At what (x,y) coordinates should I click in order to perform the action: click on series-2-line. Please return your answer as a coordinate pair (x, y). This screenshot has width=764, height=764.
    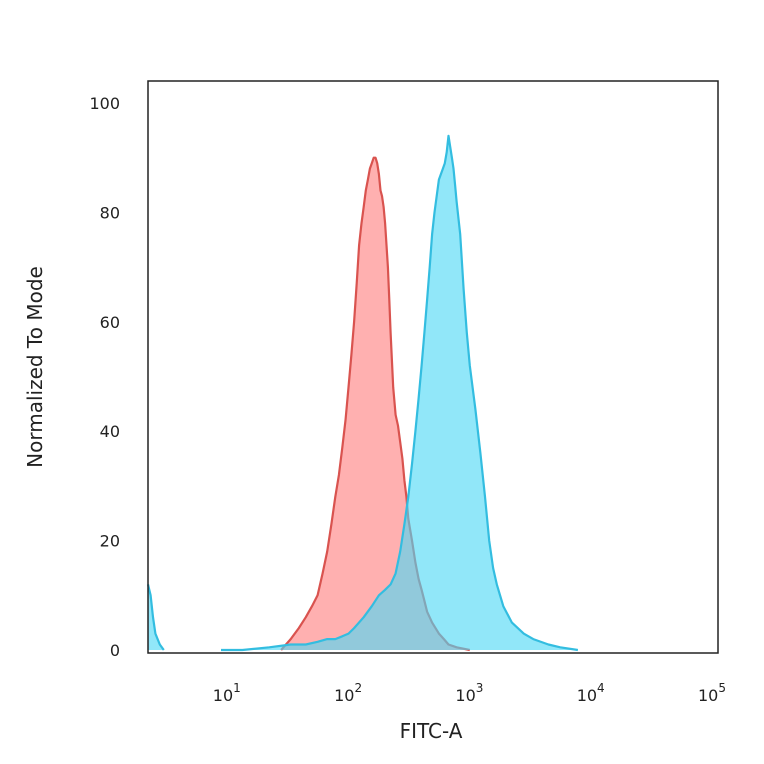
    Looking at the image, I should click on (155, 617).